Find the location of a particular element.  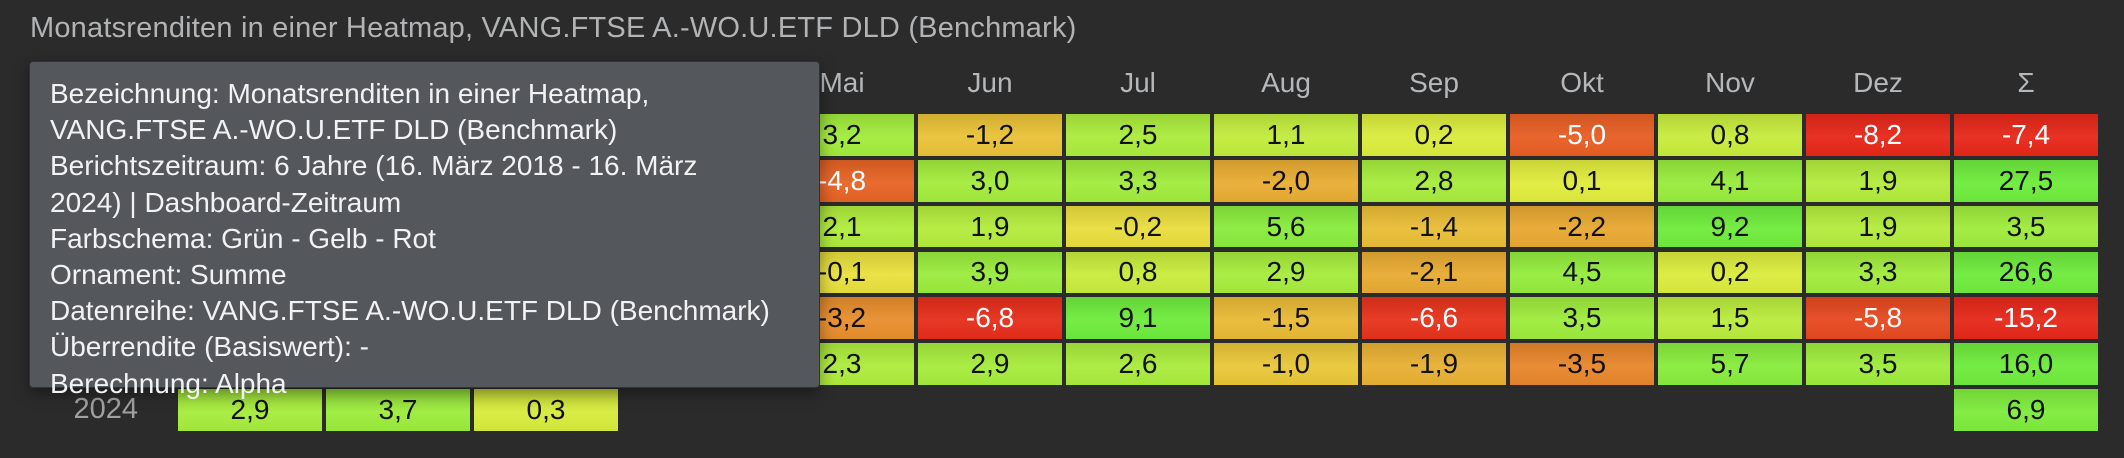

heatmap-cell: 4,1 is located at coordinates (1730, 181).